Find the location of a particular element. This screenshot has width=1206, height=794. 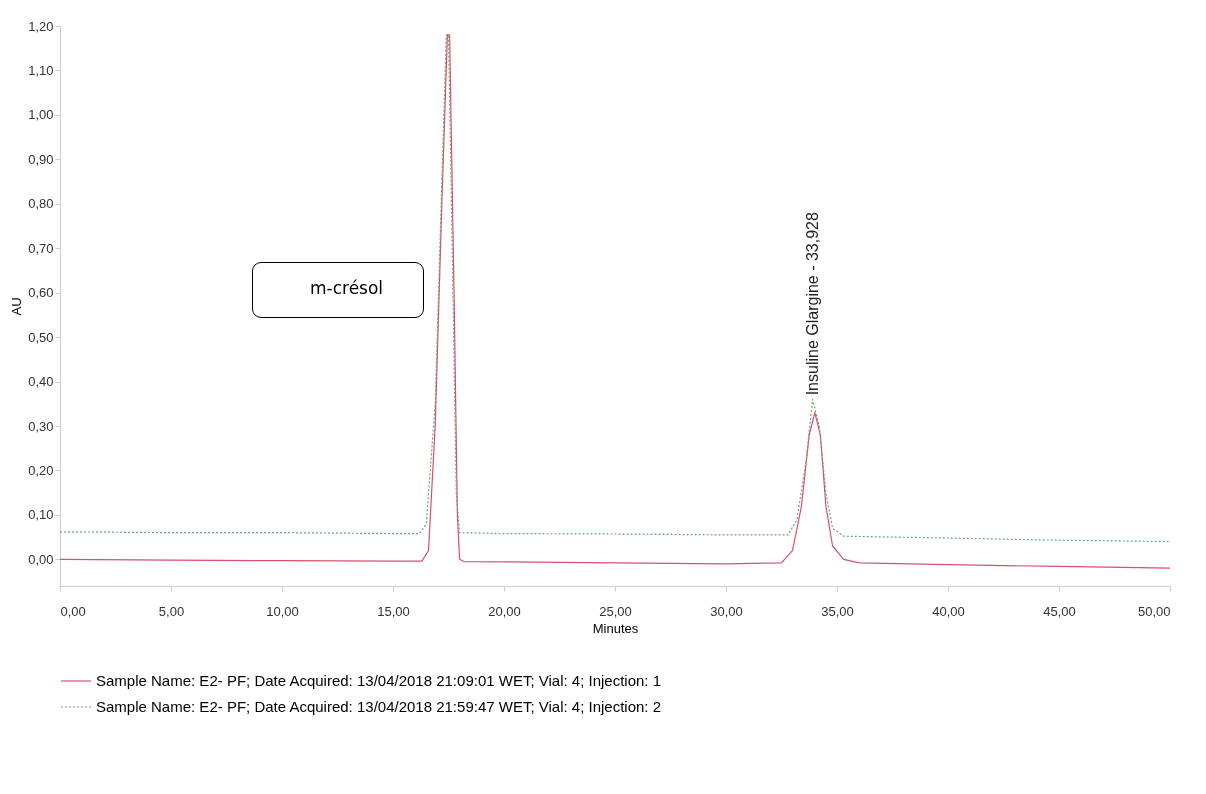

x-tick-label: 0,00 is located at coordinates (73, 611).